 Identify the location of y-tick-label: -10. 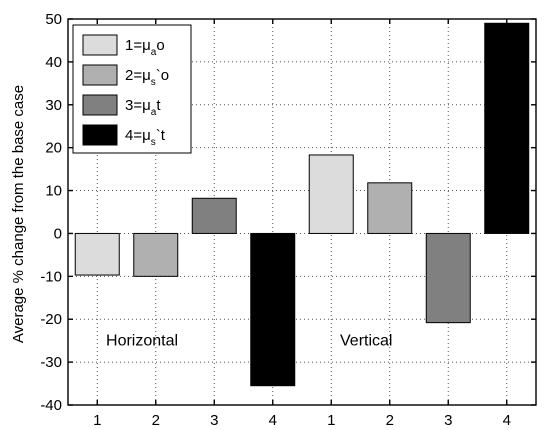
(51, 276).